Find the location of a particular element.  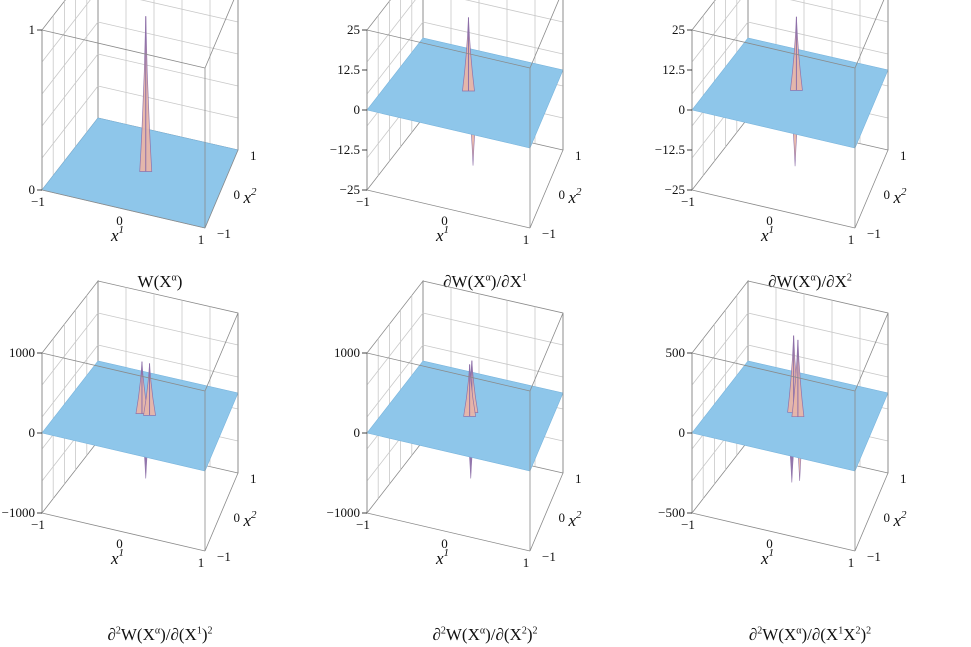

chart-caption-5: ∂2W(Xα)/∂(X2)2 is located at coordinates (485, 634).